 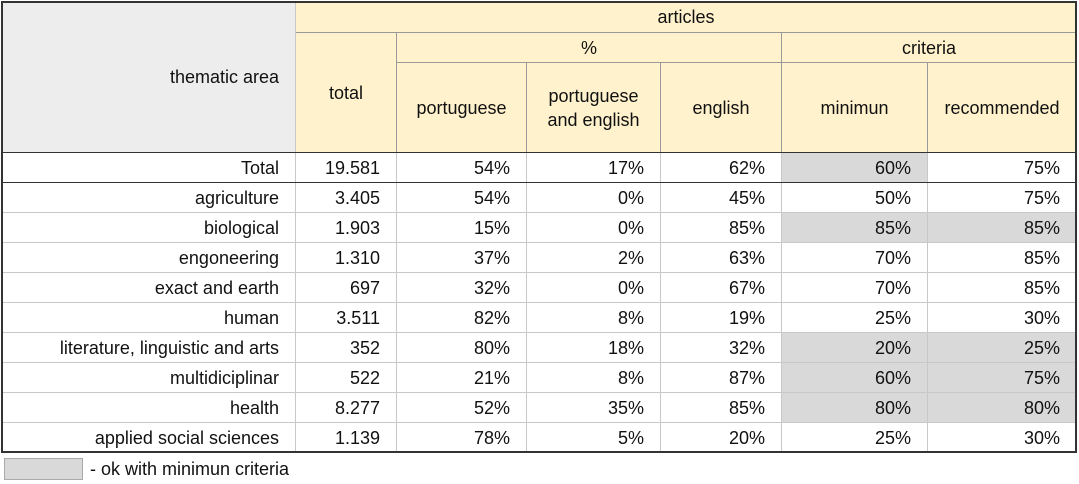 What do you see at coordinates (594, 108) in the screenshot?
I see `header-cell: portuguese and english` at bounding box center [594, 108].